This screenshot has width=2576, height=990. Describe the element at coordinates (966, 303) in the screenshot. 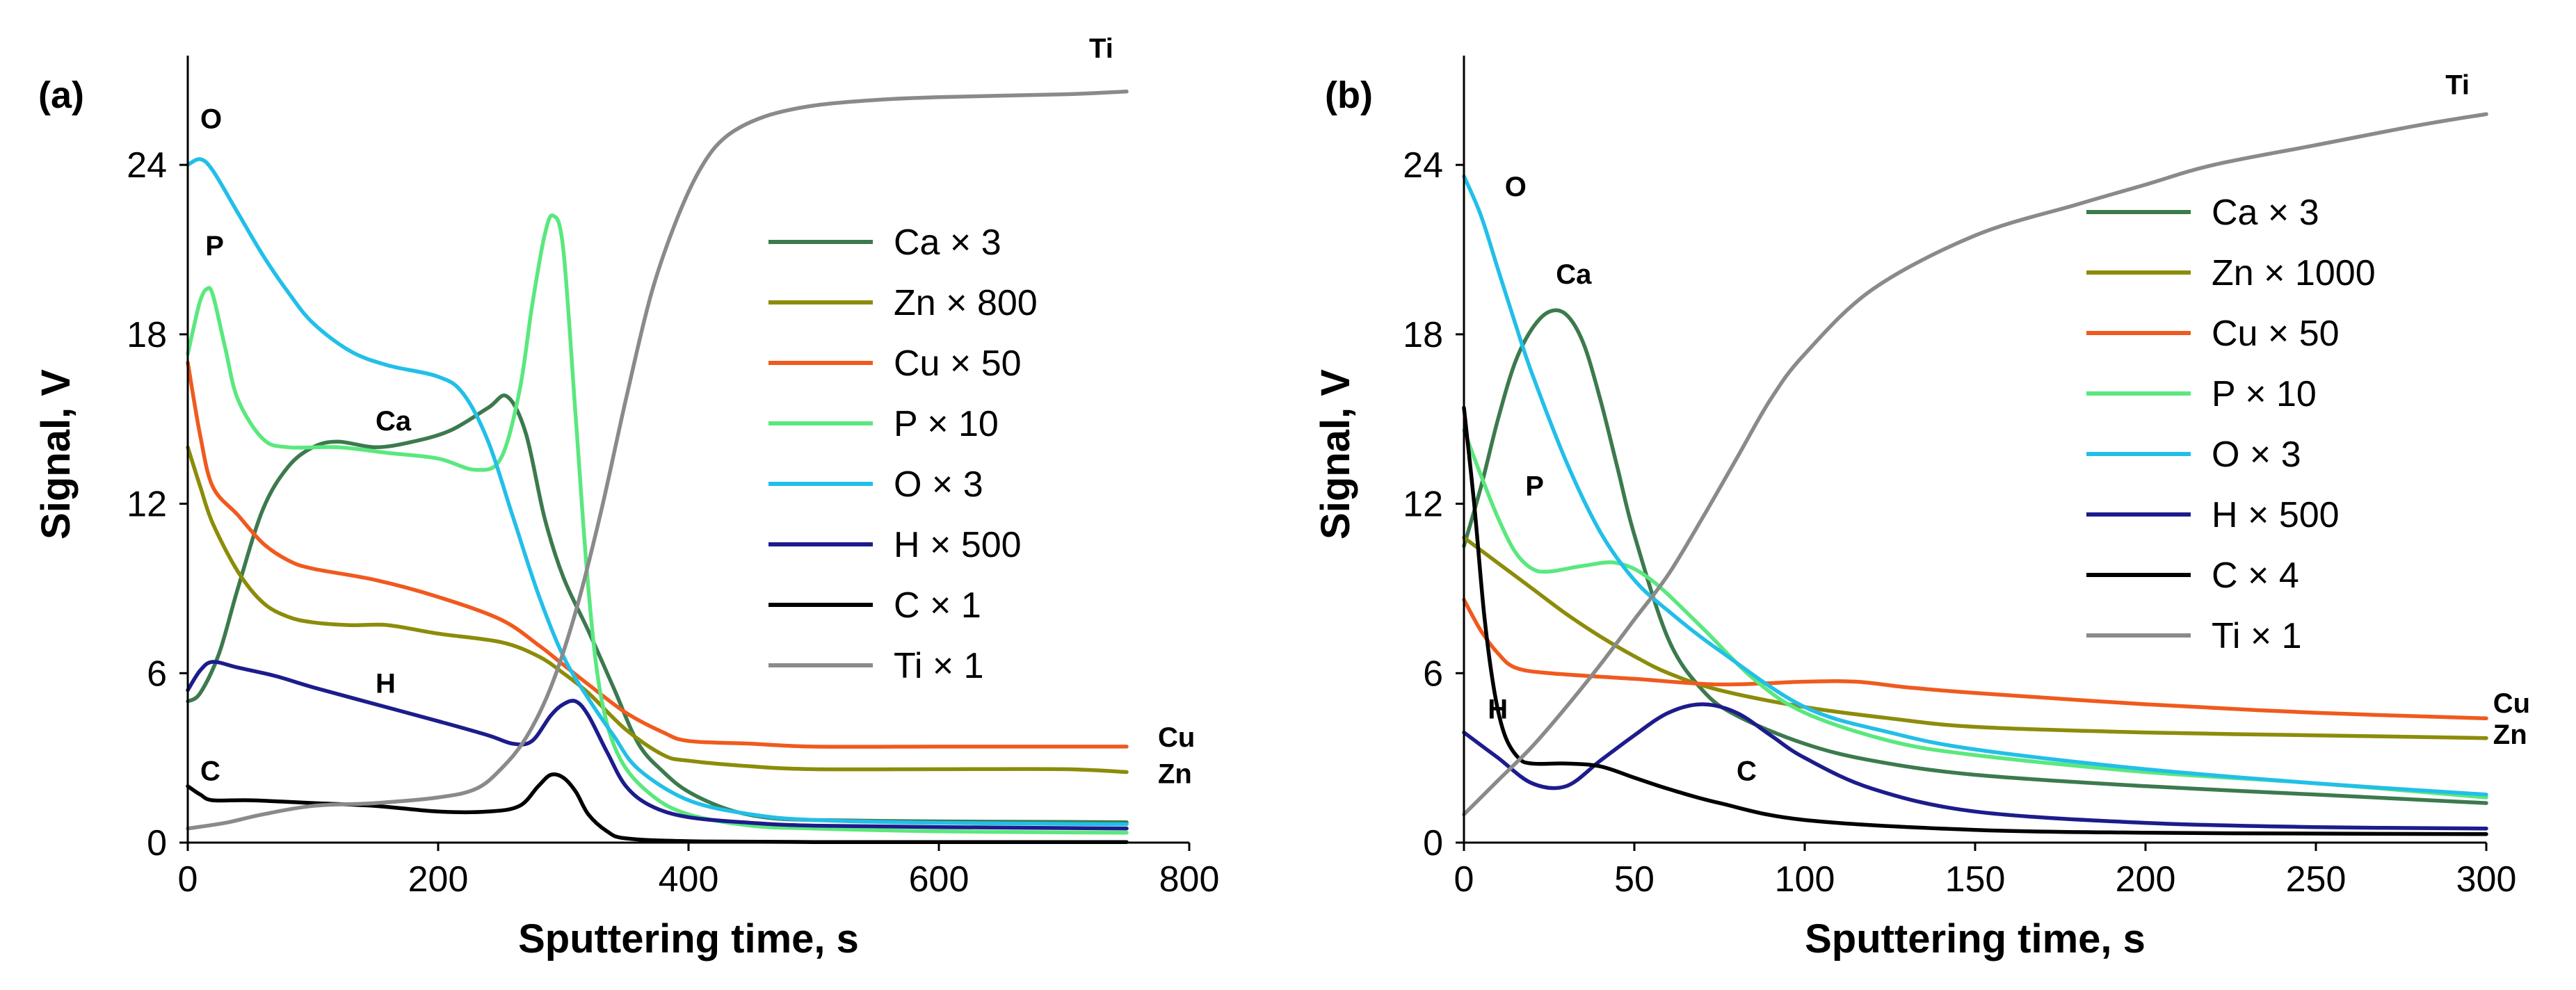

I see `legend-entry-zn: Zn × 800` at that location.